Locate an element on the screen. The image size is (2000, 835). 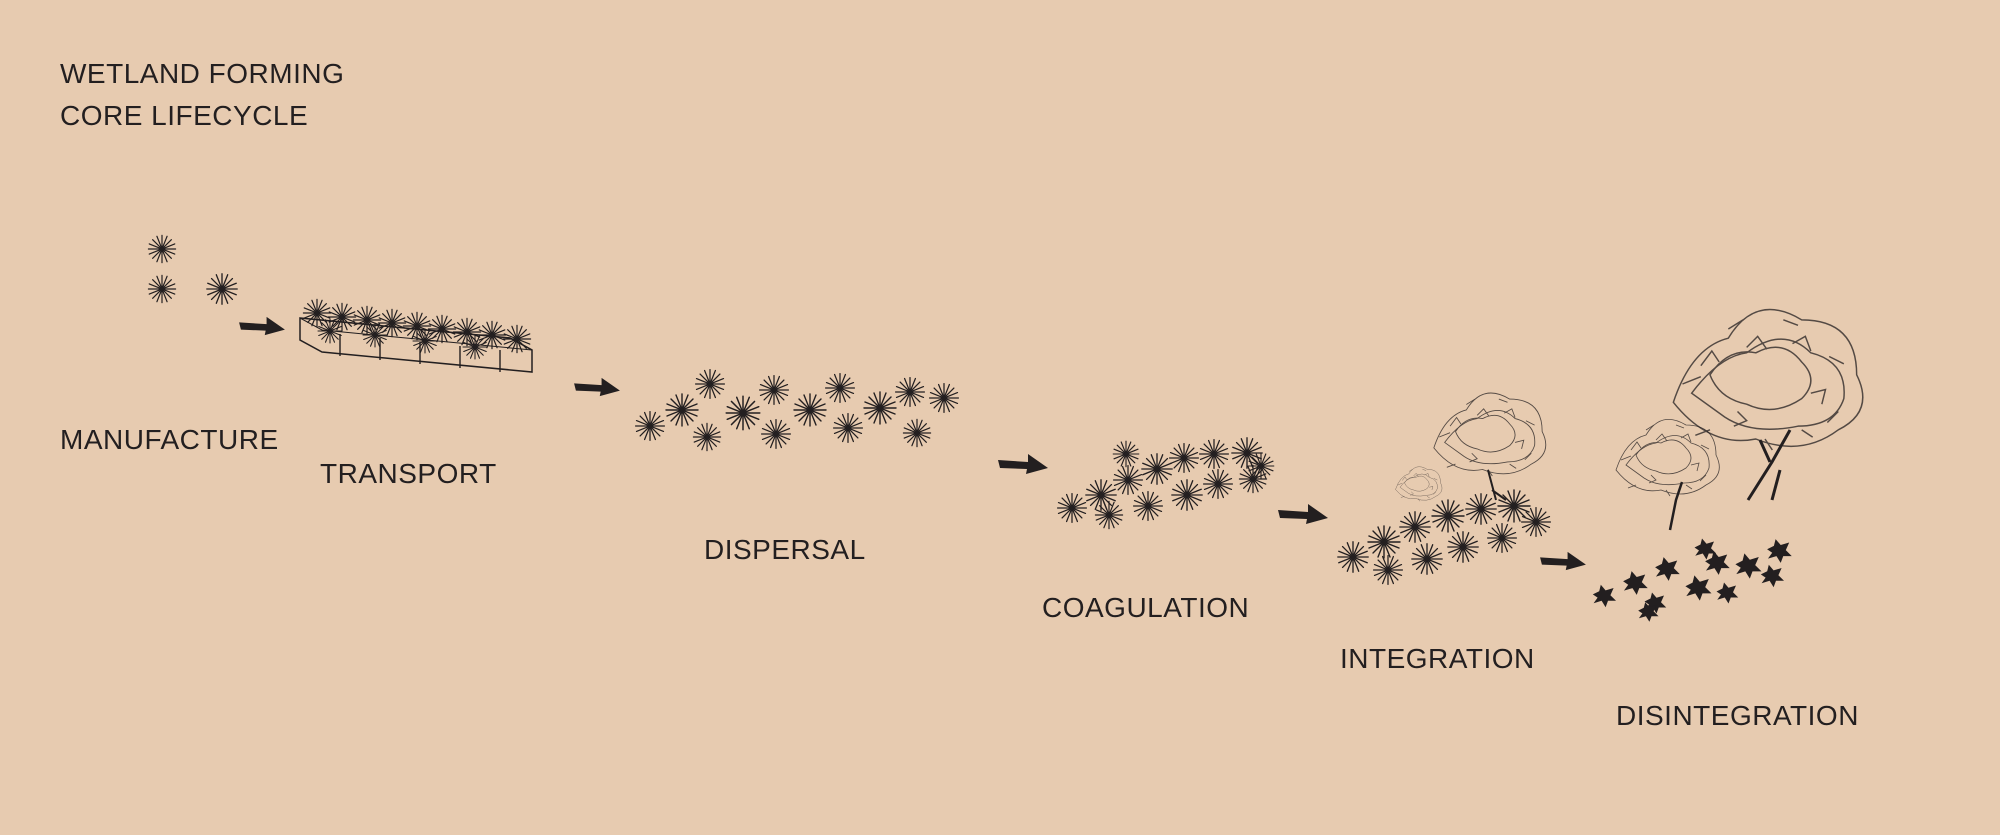
manufacture-cores-illustration is located at coordinates (192, 269).